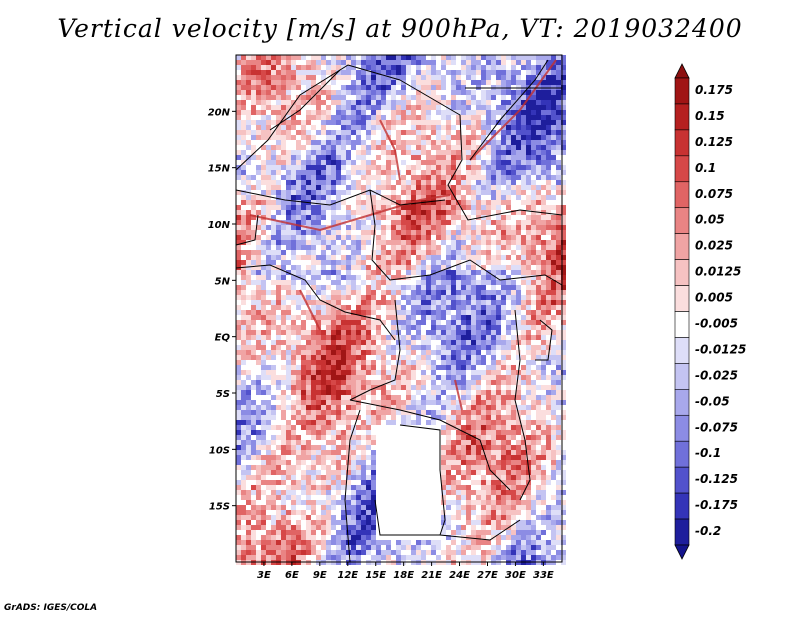 Image resolution: width=800 pixels, height=618 pixels. Describe the element at coordinates (51, 608) in the screenshot. I see `grads-credit: GrADS: IGES/COLA` at that location.